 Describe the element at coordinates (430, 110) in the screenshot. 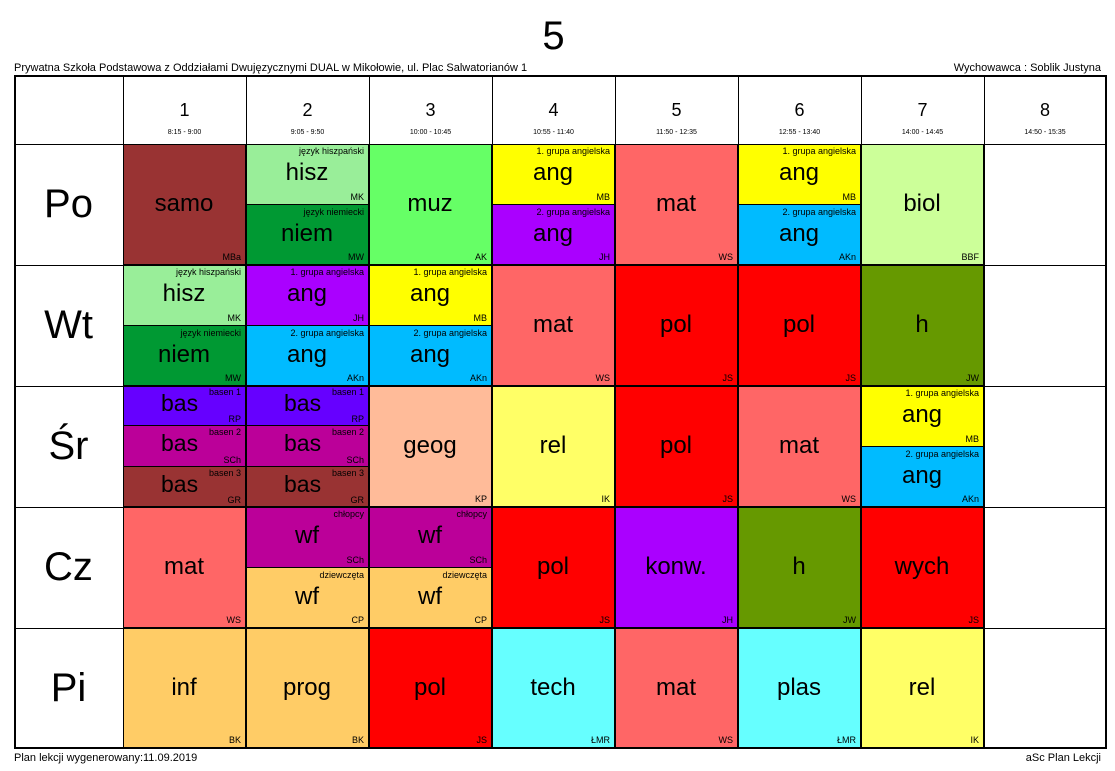

I see `period-number: 3` at that location.